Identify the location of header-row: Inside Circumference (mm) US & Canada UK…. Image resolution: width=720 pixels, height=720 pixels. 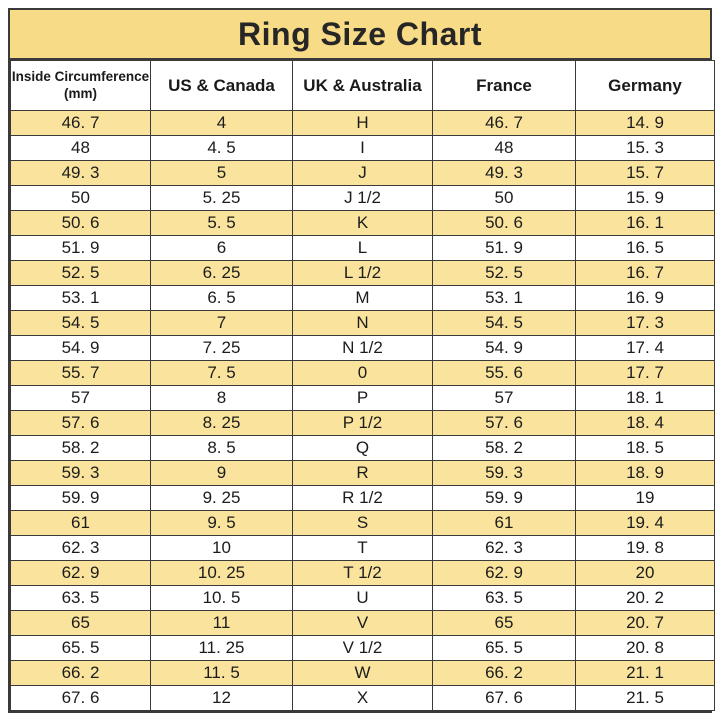
(362, 85).